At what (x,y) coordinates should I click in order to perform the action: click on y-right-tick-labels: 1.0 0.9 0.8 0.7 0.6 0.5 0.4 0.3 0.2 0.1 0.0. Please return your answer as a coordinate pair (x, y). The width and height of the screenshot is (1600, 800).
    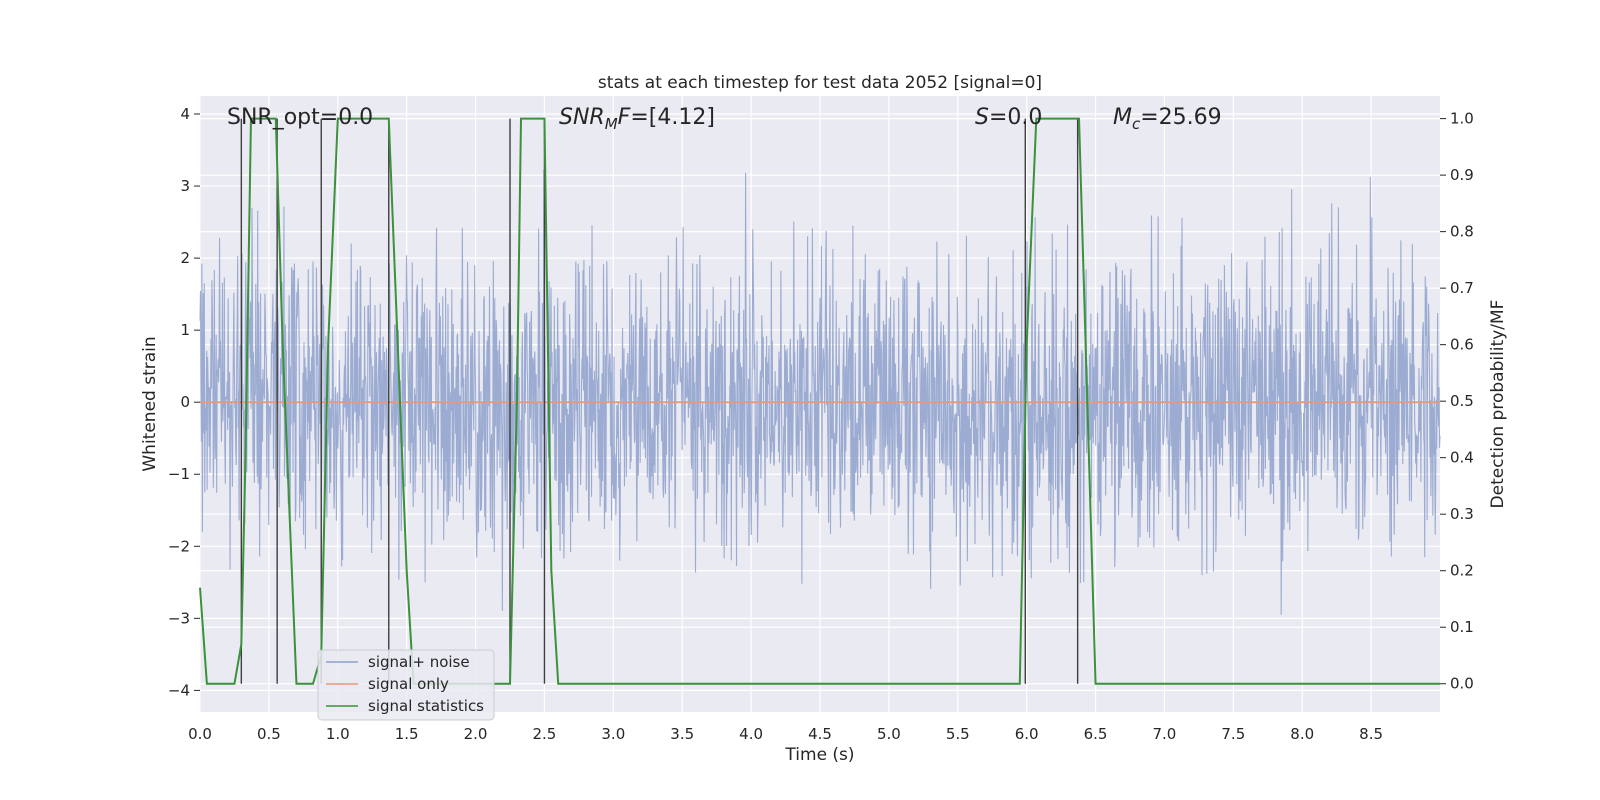
    Looking at the image, I should click on (1457, 401).